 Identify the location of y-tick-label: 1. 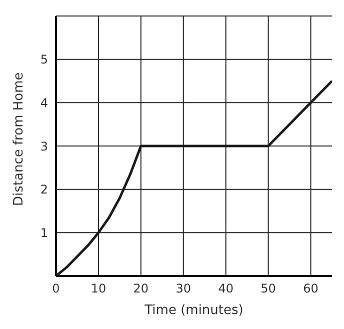
(44, 233).